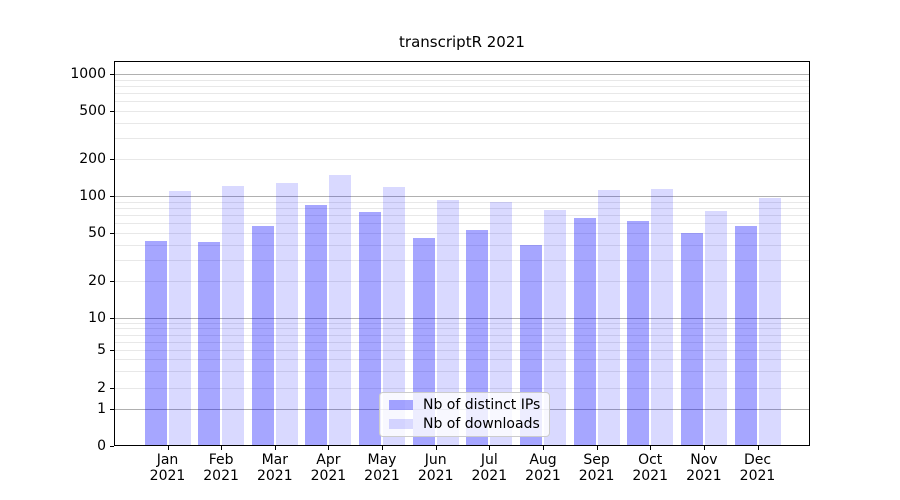 The height and width of the screenshot is (500, 900). I want to click on x-tick-label: Jun 2021, so click(436, 468).